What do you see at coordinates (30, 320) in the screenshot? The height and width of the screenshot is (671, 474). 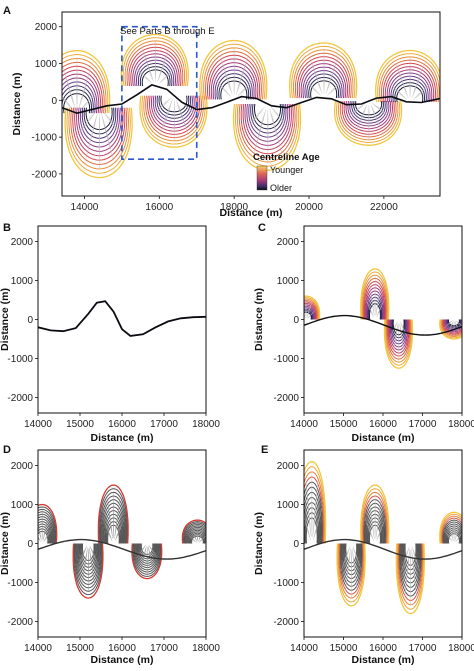 I see `ytick-label-b-2: 0` at bounding box center [30, 320].